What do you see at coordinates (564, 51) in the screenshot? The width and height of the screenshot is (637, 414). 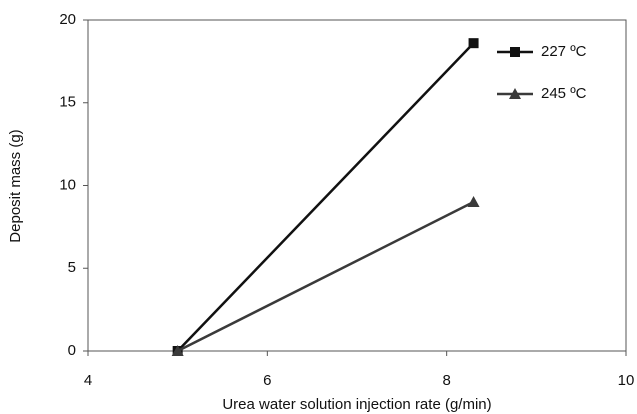 I see `legend-label: 227 ºC` at bounding box center [564, 51].